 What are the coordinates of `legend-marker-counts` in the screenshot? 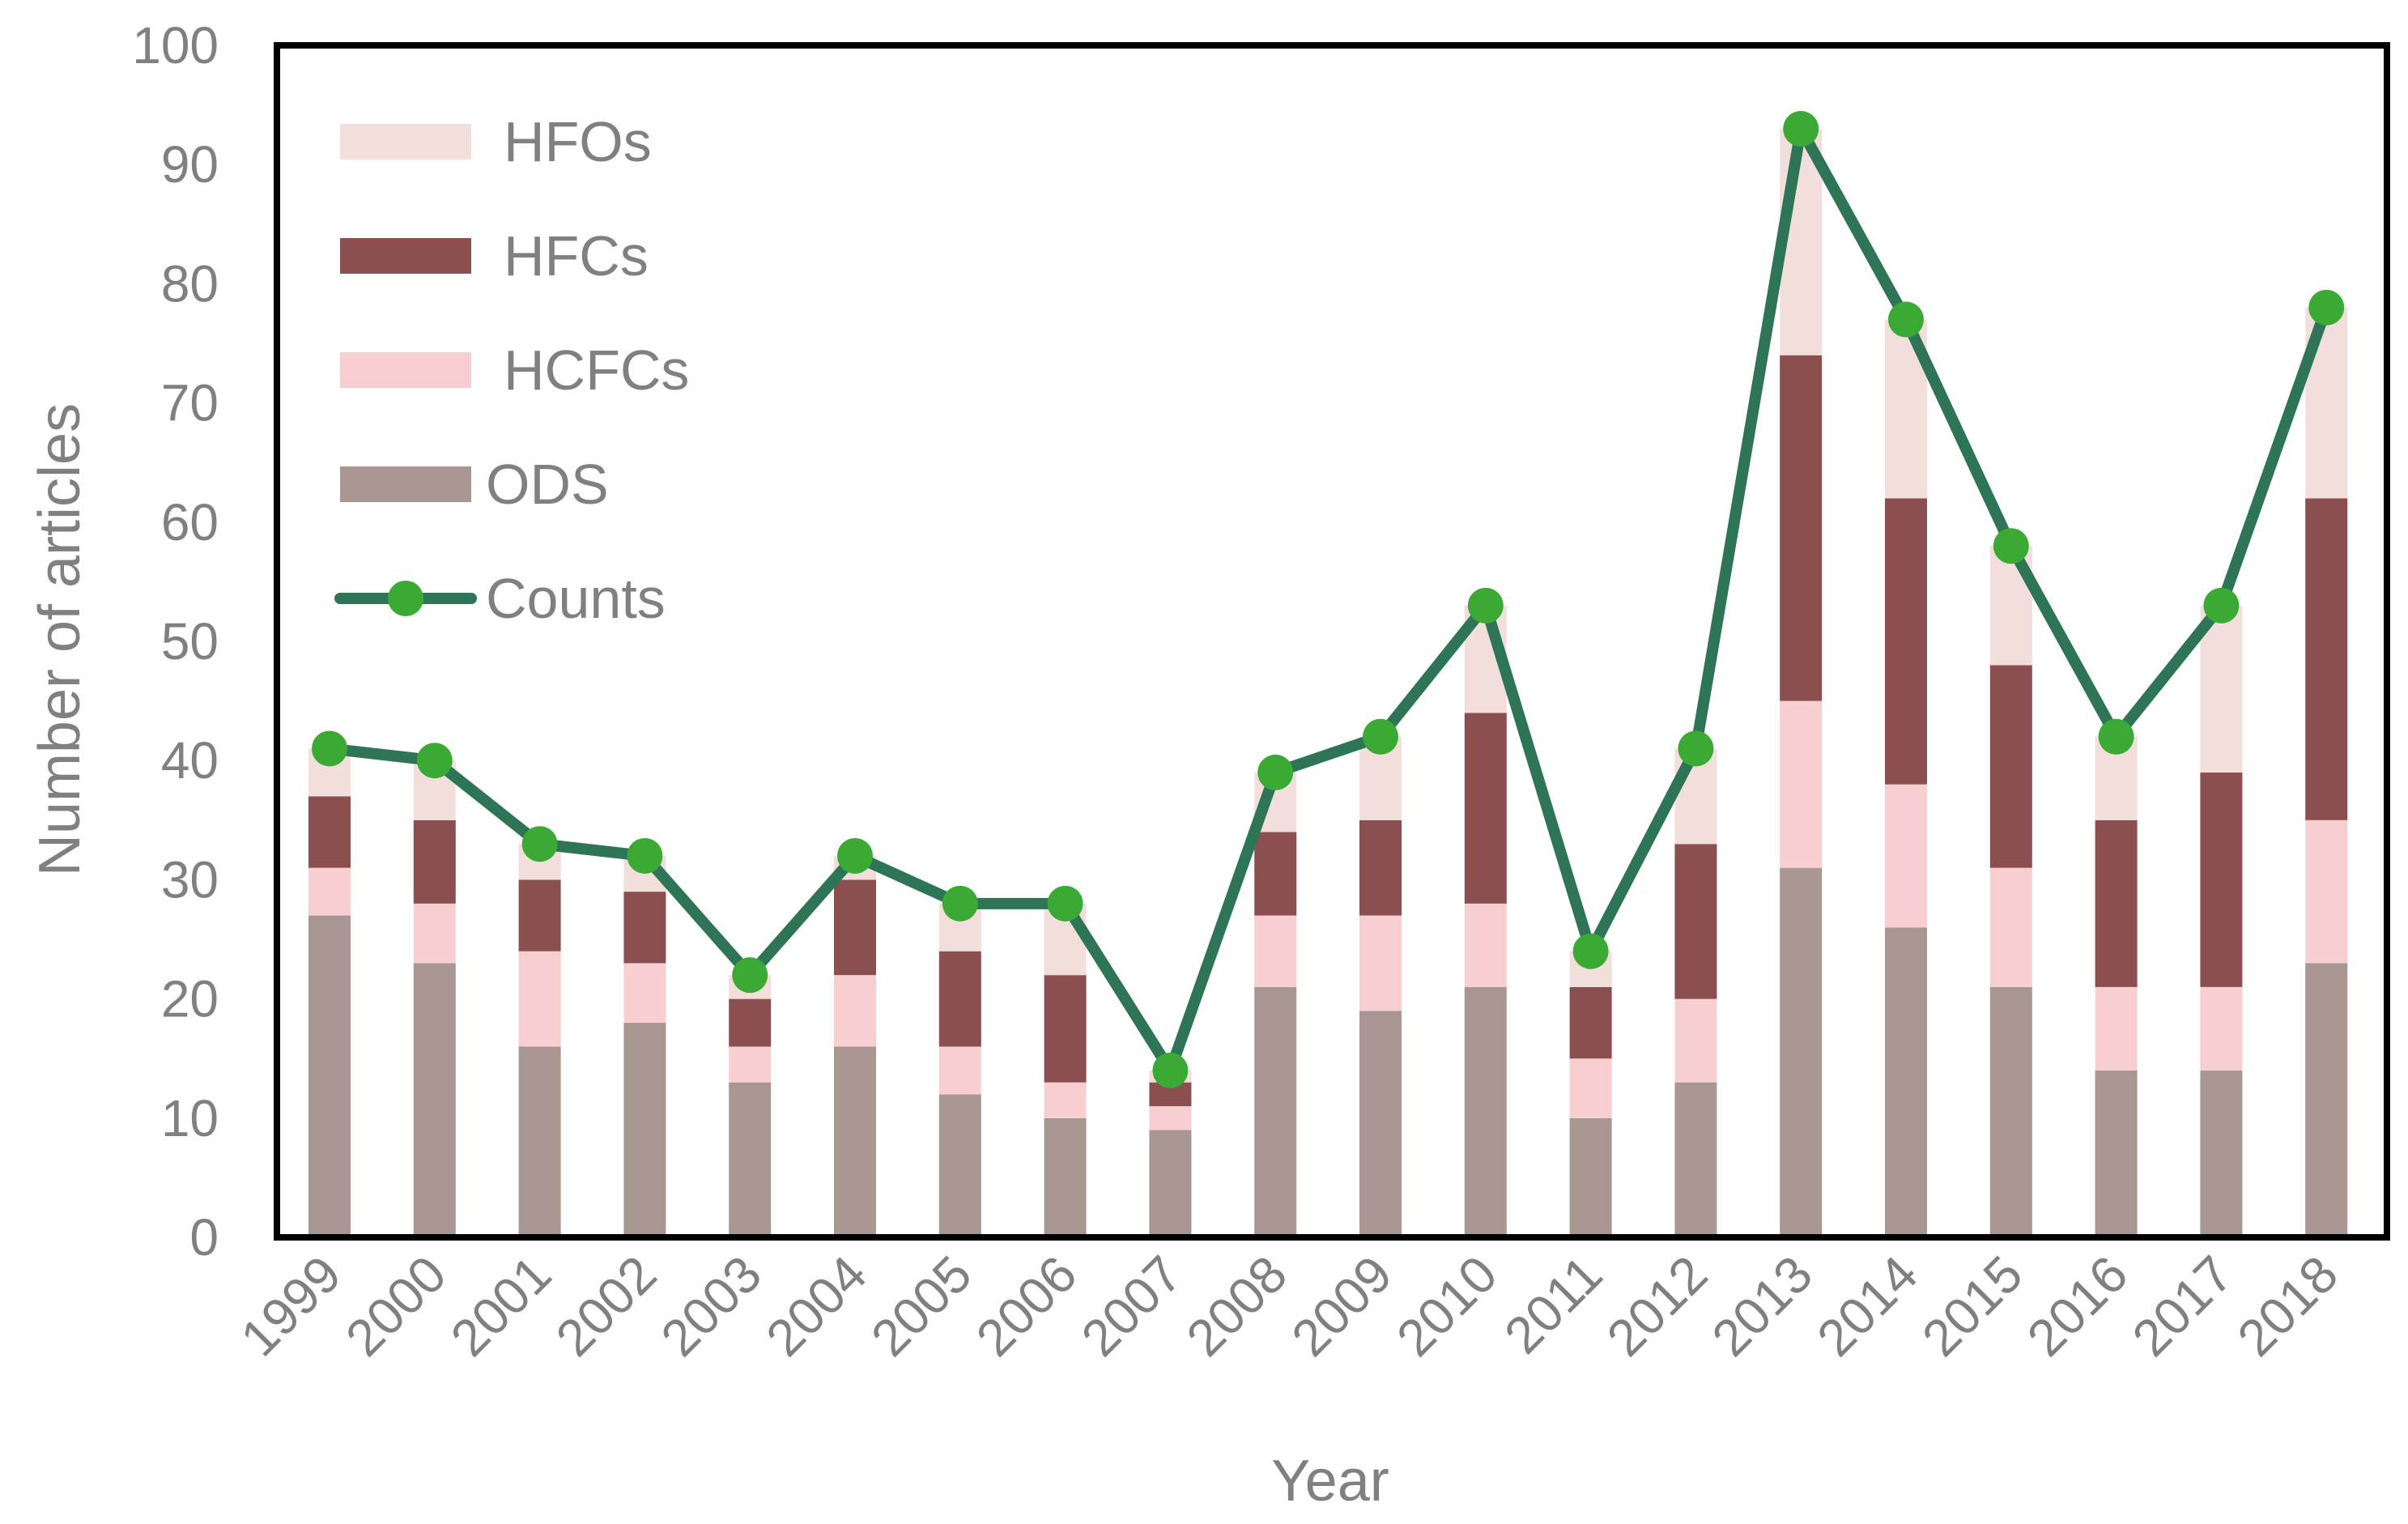 It's located at (405, 598).